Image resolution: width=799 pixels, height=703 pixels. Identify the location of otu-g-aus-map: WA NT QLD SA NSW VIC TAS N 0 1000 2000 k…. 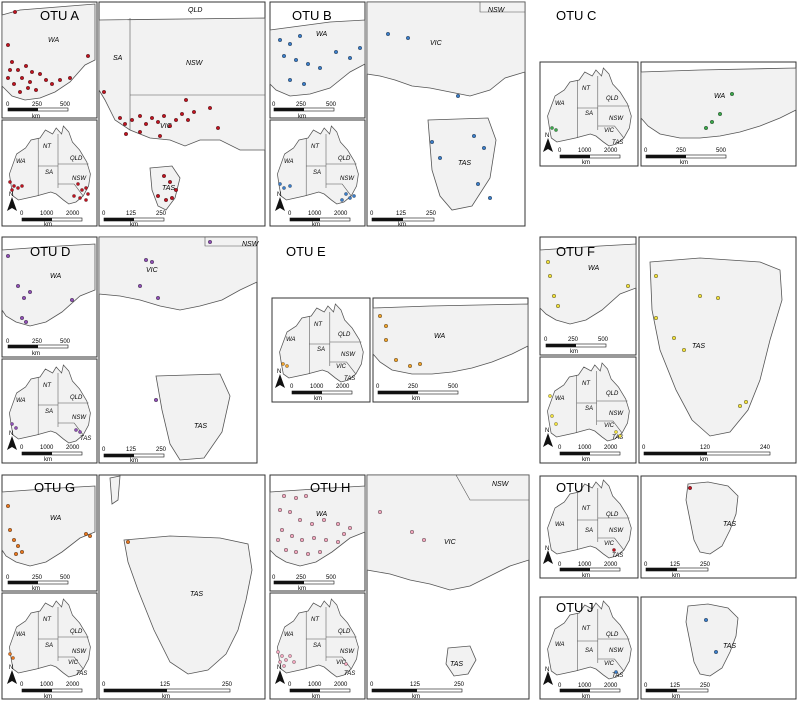
(49, 646).